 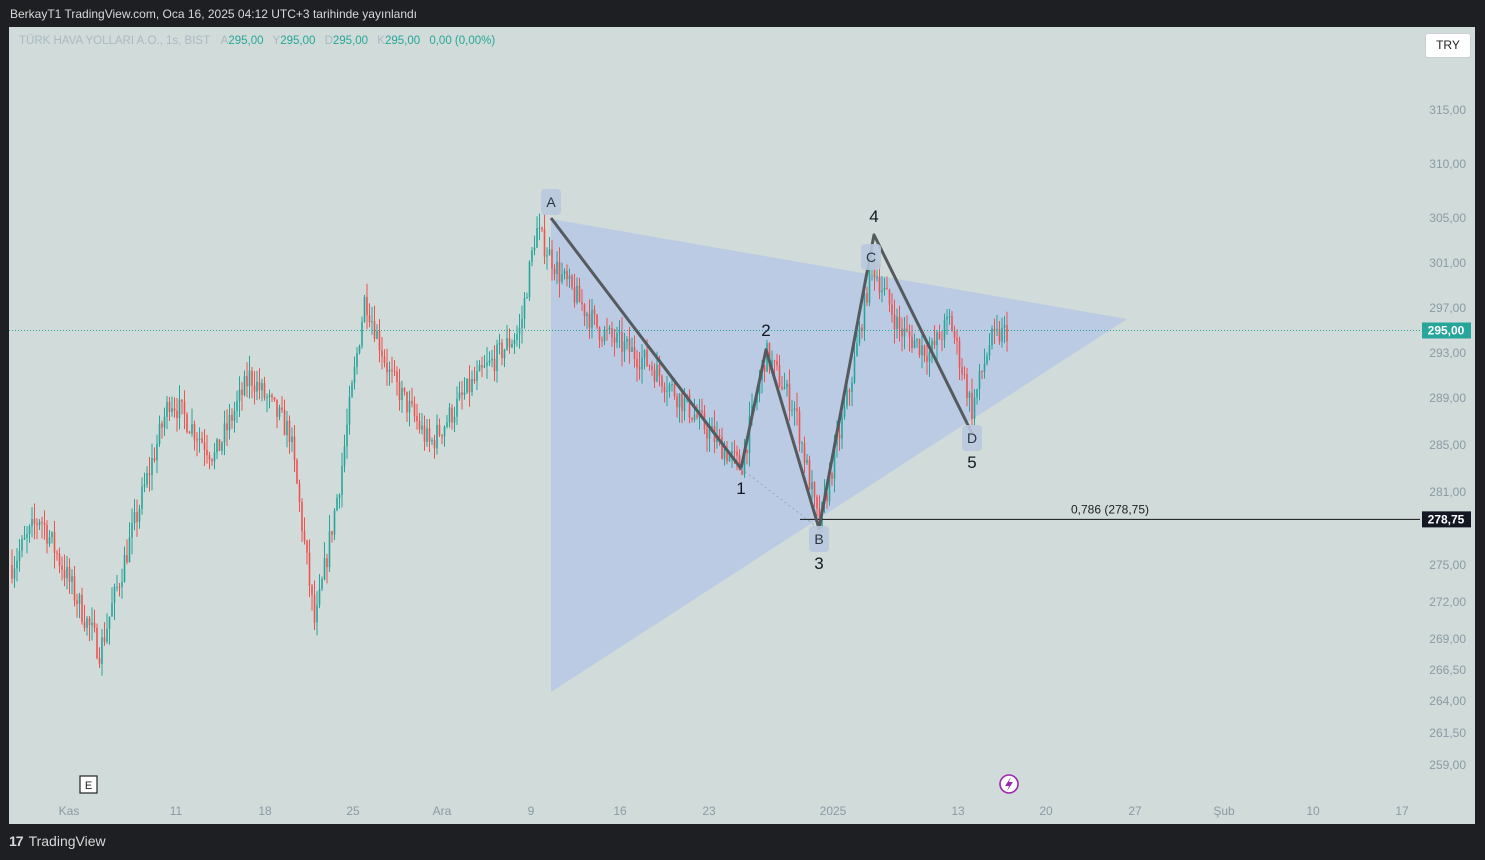 I want to click on pattern-point-box, so click(x=972, y=438).